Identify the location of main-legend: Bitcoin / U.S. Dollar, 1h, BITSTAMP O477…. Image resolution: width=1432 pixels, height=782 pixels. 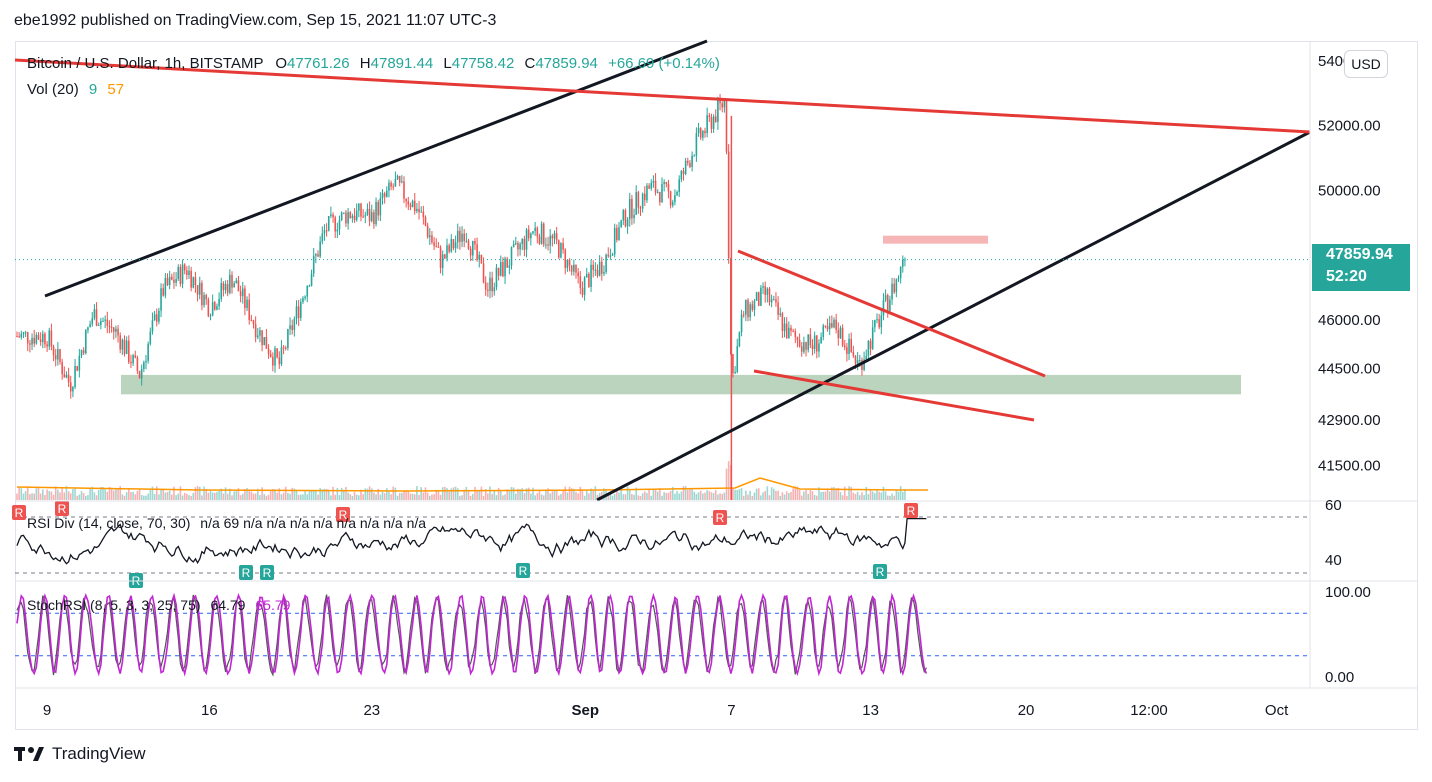
(373, 63).